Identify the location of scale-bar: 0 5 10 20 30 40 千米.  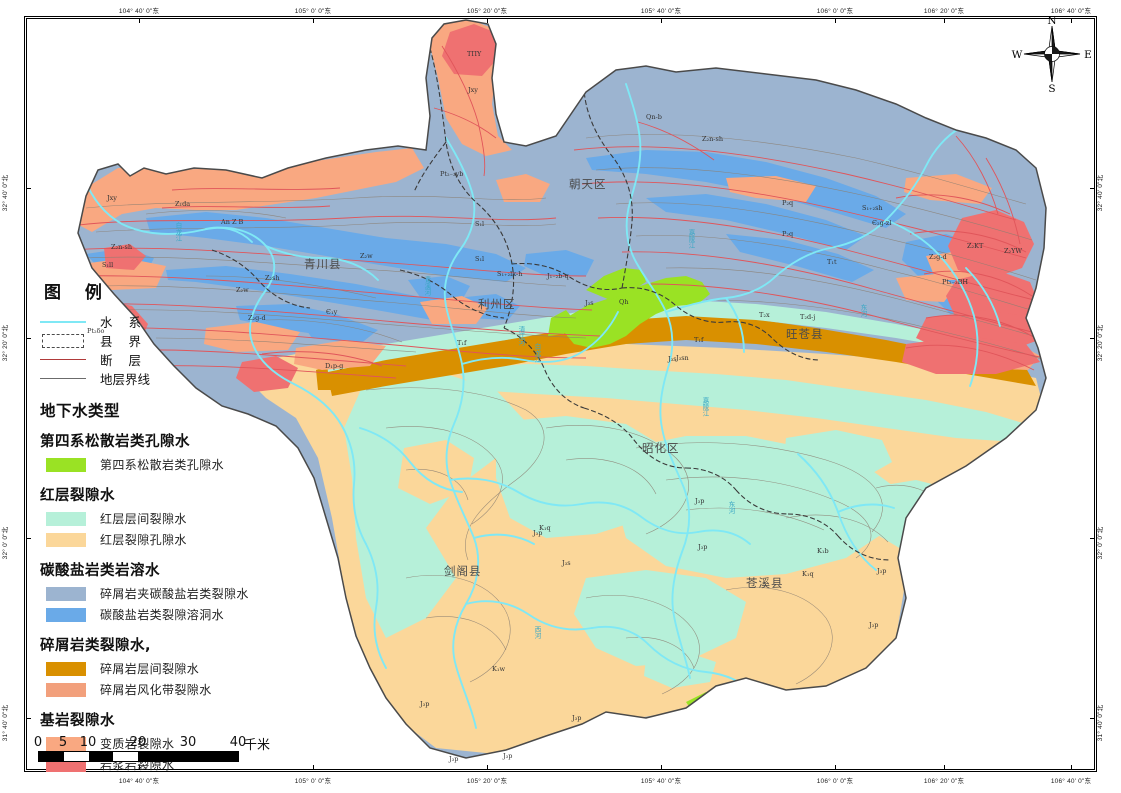
(161, 748).